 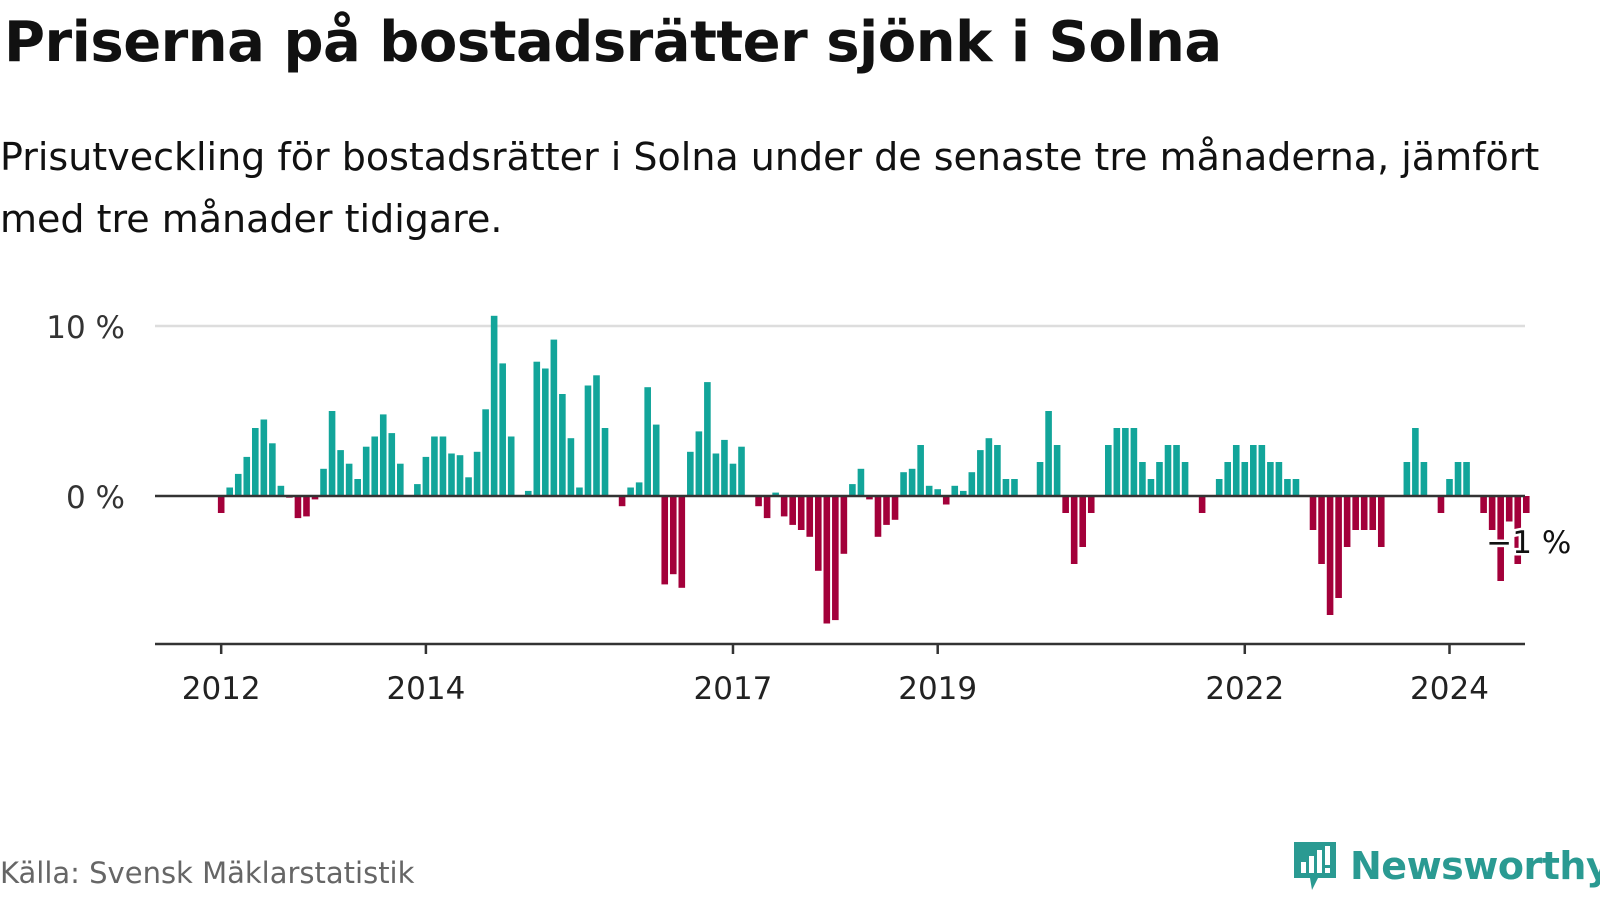 What do you see at coordinates (1475, 866) in the screenshot?
I see `brand-name: Newsworthy` at bounding box center [1475, 866].